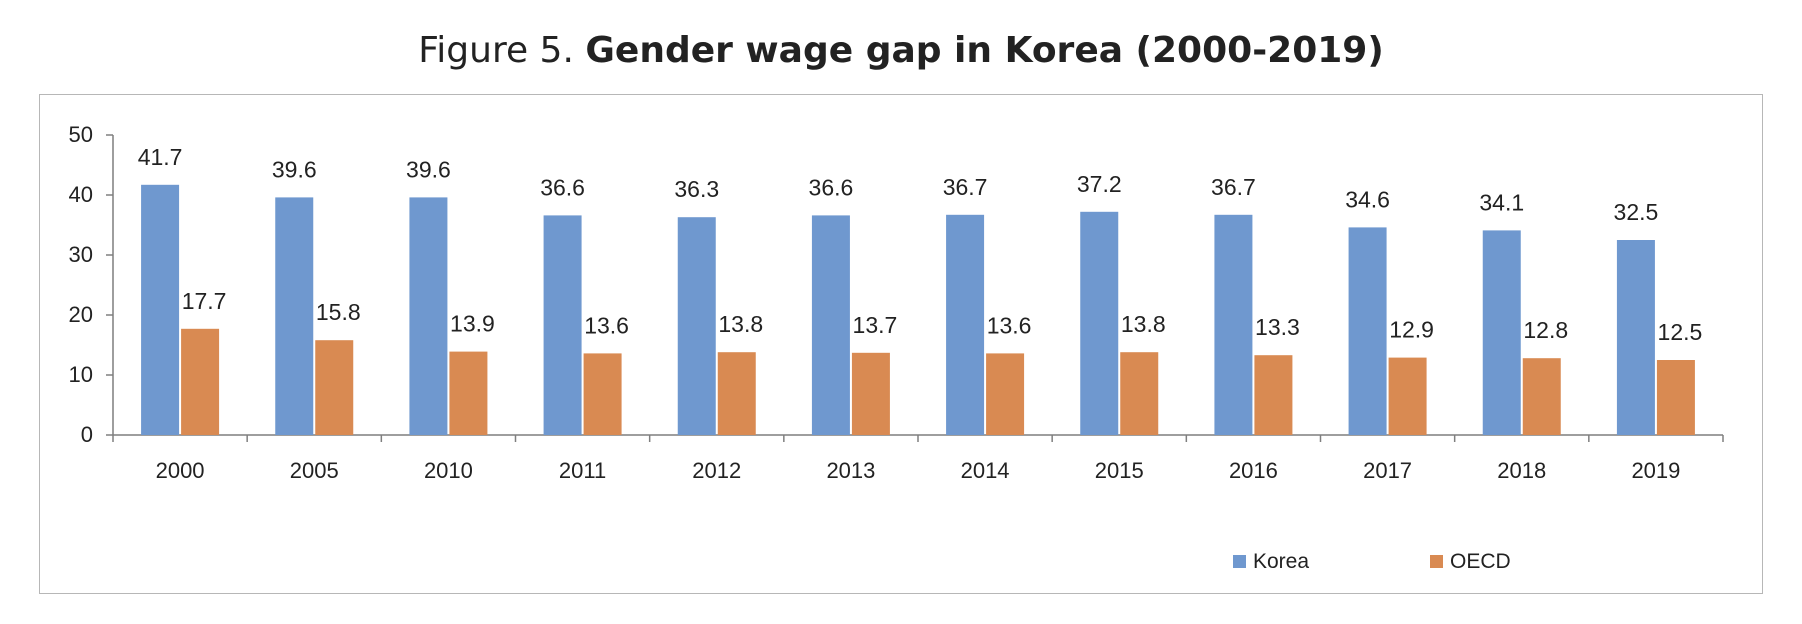 Image resolution: width=1802 pixels, height=624 pixels. I want to click on x-tick-label: 2012, so click(716, 470).